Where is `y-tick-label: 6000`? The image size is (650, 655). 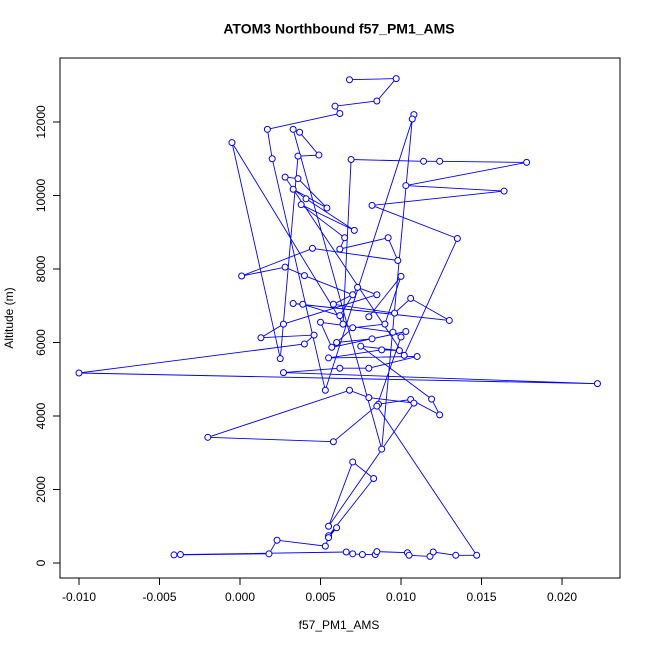 y-tick-label: 6000 is located at coordinates (41, 342).